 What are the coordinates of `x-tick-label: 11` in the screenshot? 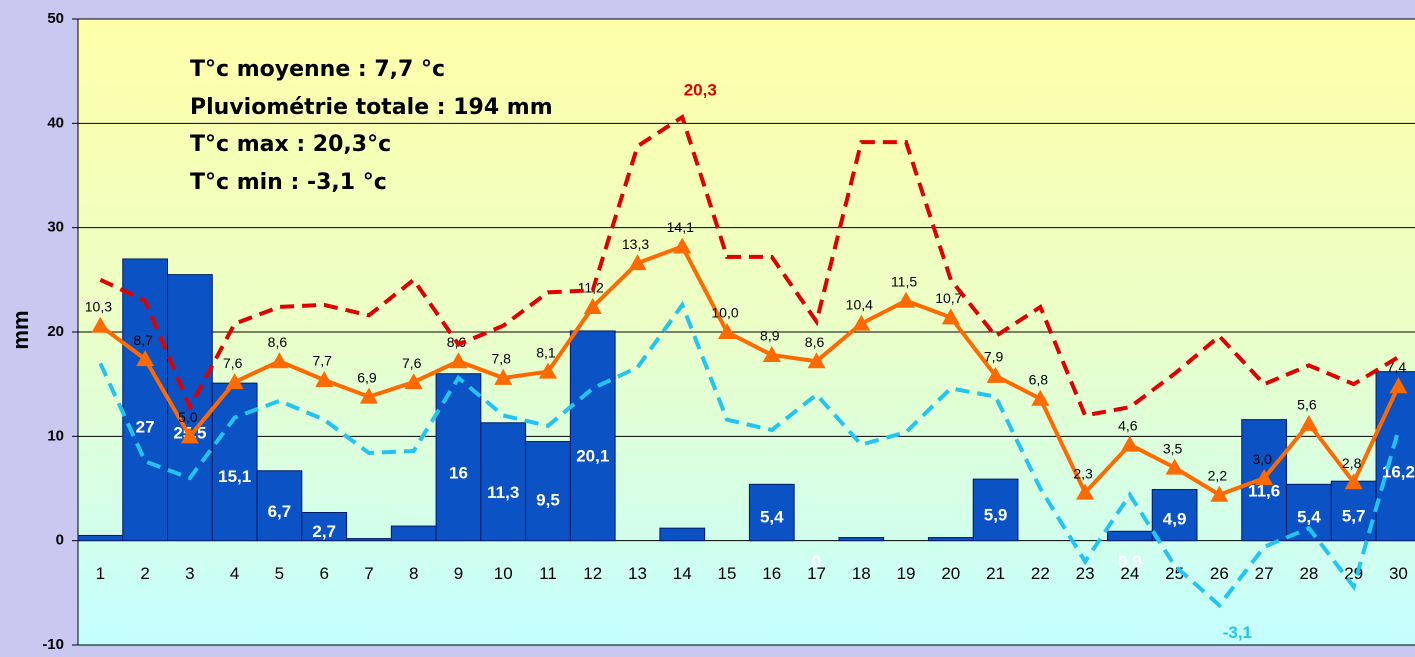 It's located at (548, 573).